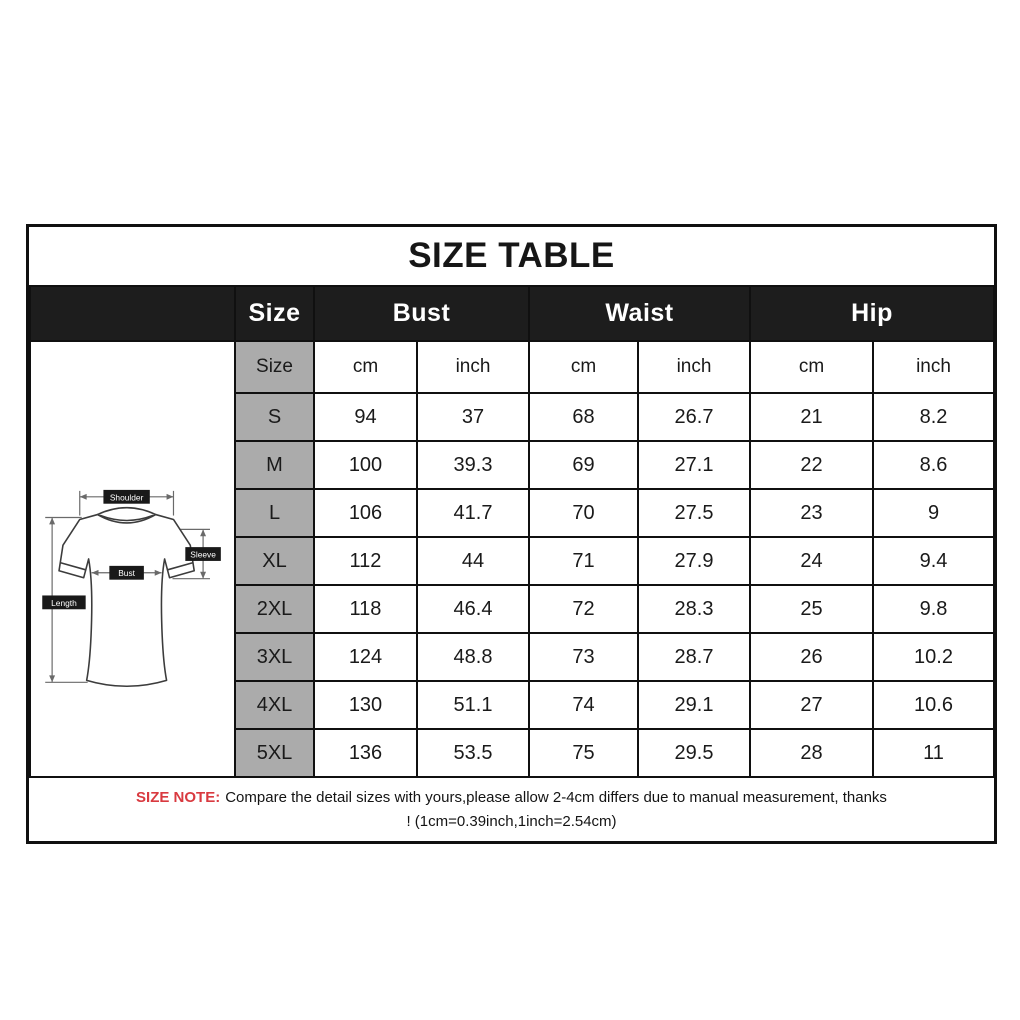 This screenshot has width=1020, height=1020. I want to click on table-cell: 25, so click(811, 609).